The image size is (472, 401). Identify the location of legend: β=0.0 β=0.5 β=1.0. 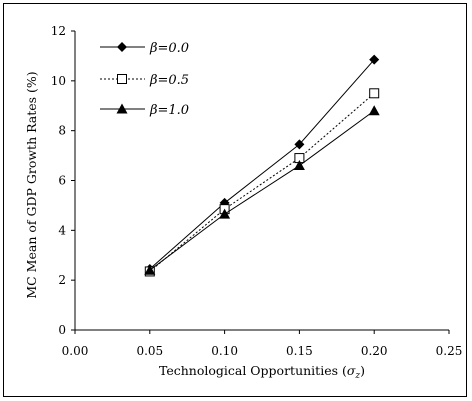
(144, 79).